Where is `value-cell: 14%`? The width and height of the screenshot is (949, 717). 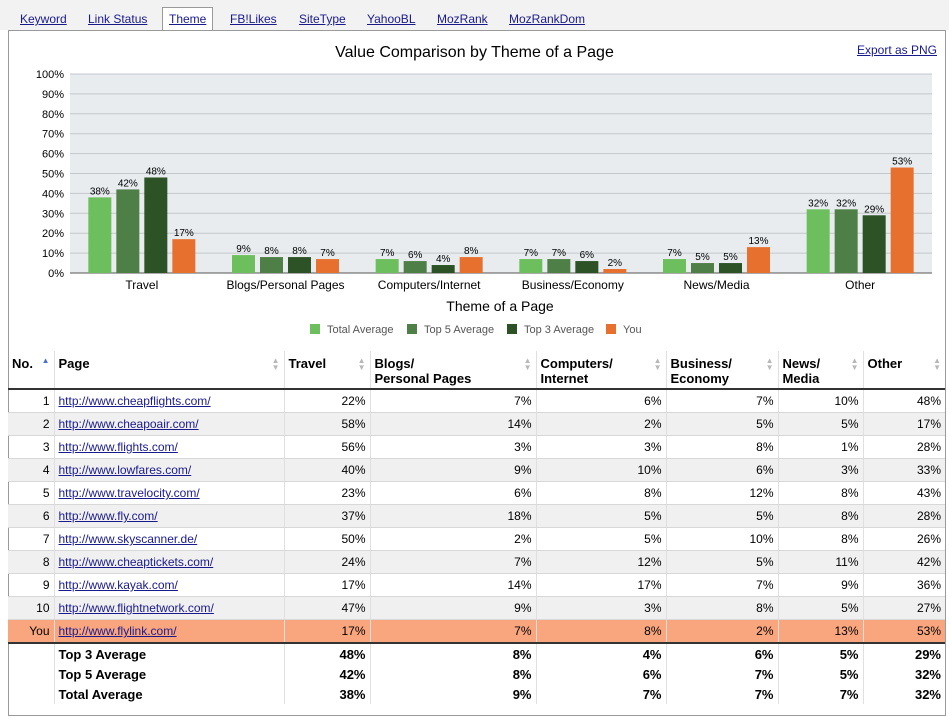 value-cell: 14% is located at coordinates (452, 424).